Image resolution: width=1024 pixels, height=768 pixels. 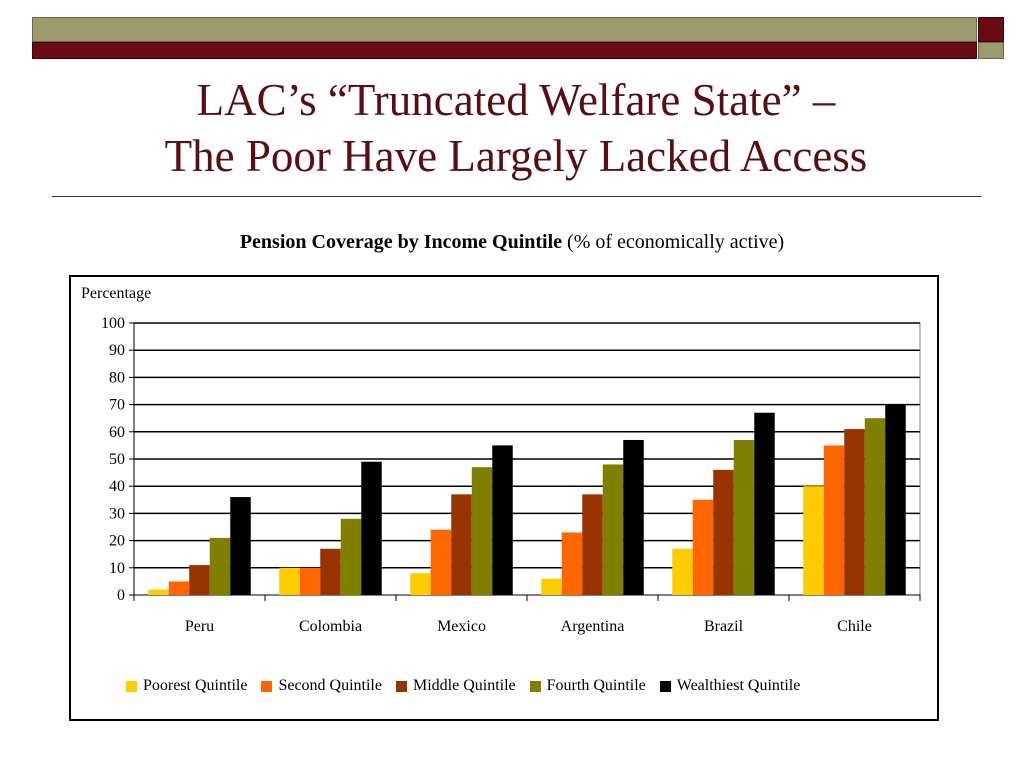 What do you see at coordinates (516, 156) in the screenshot?
I see `slide-title-line-2: The Poor Have Largely Lacked Access` at bounding box center [516, 156].